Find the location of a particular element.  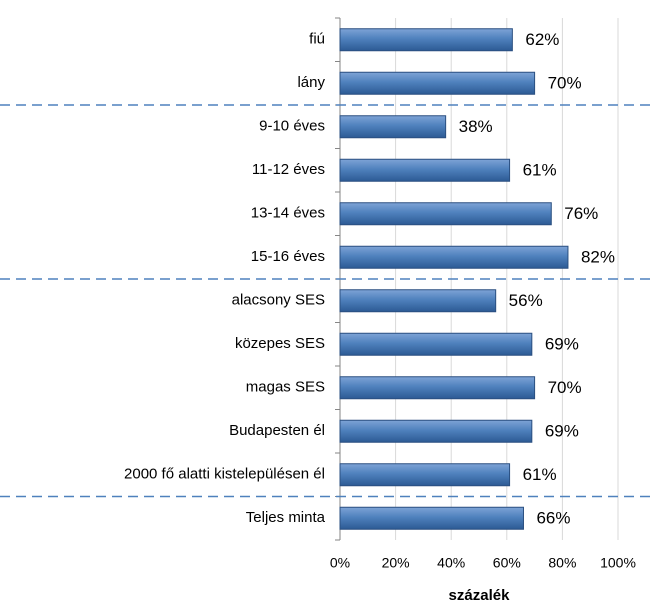

value-label: 38% is located at coordinates (476, 126).